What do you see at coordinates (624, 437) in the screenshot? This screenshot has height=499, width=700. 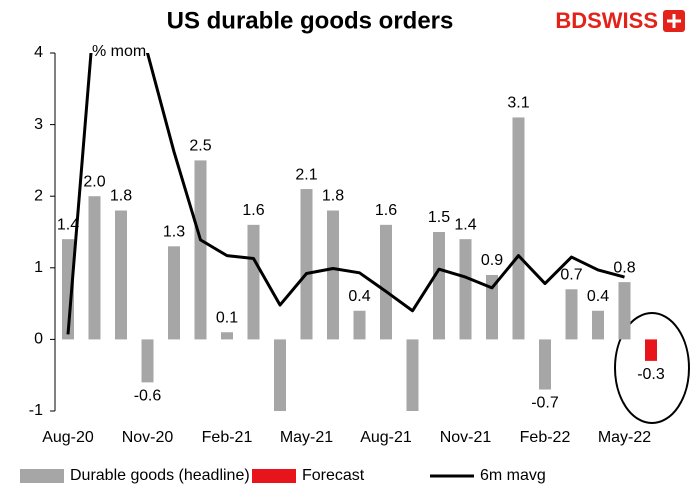 I see `x-tick-label: May-22` at bounding box center [624, 437].